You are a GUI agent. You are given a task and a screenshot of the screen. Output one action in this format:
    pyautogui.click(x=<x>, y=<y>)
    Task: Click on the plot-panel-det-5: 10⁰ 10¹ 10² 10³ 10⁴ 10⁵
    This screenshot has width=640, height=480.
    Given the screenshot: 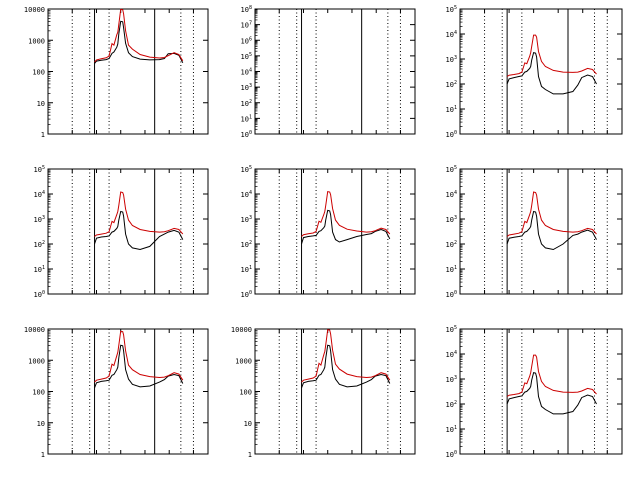 What is the action you would take?
    pyautogui.click(x=328, y=232)
    